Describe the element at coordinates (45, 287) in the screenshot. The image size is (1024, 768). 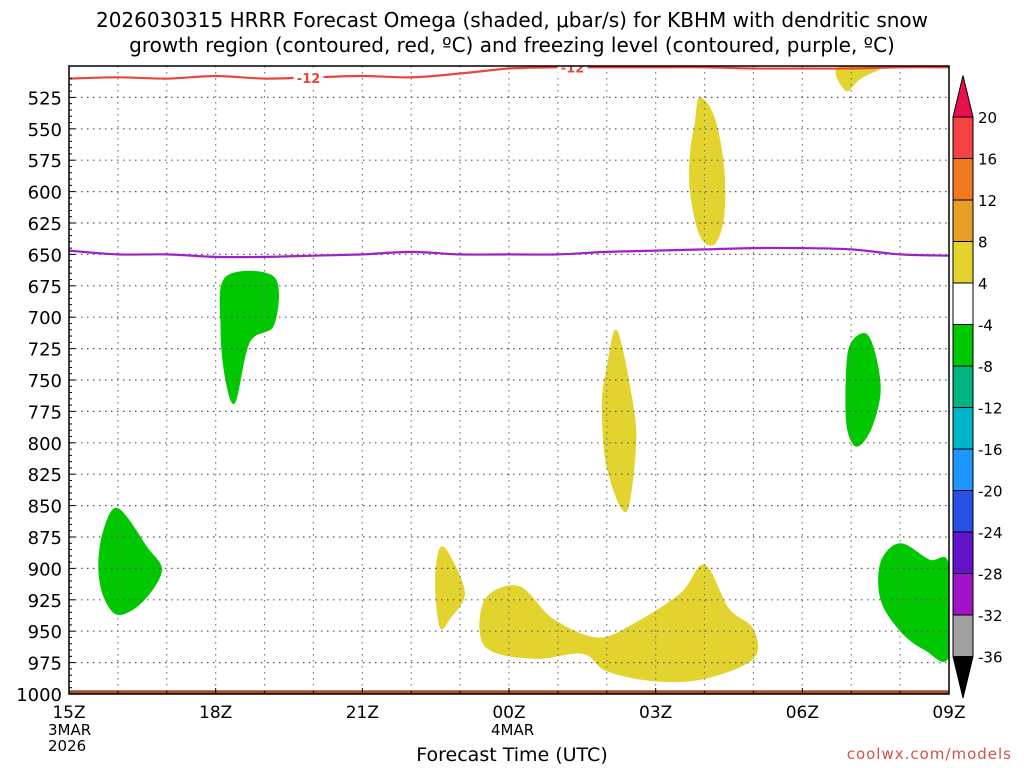
I see `y-tick-label-675: 675` at that location.